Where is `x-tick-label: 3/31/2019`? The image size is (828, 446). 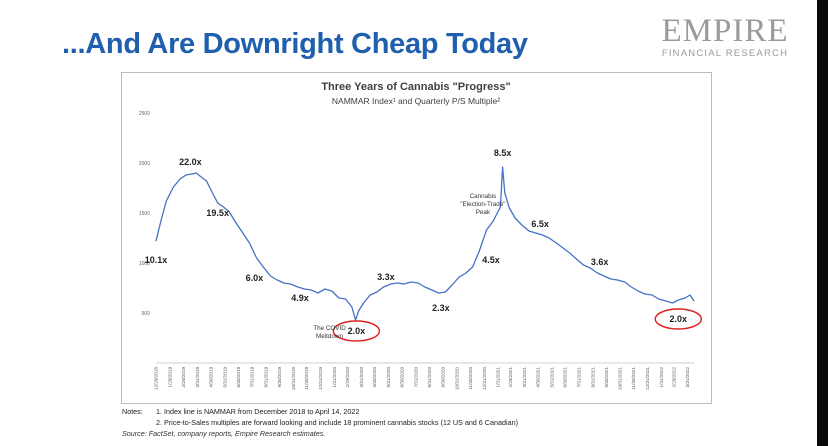
x-tick-label: 3/31/2019 is located at coordinates (197, 377).